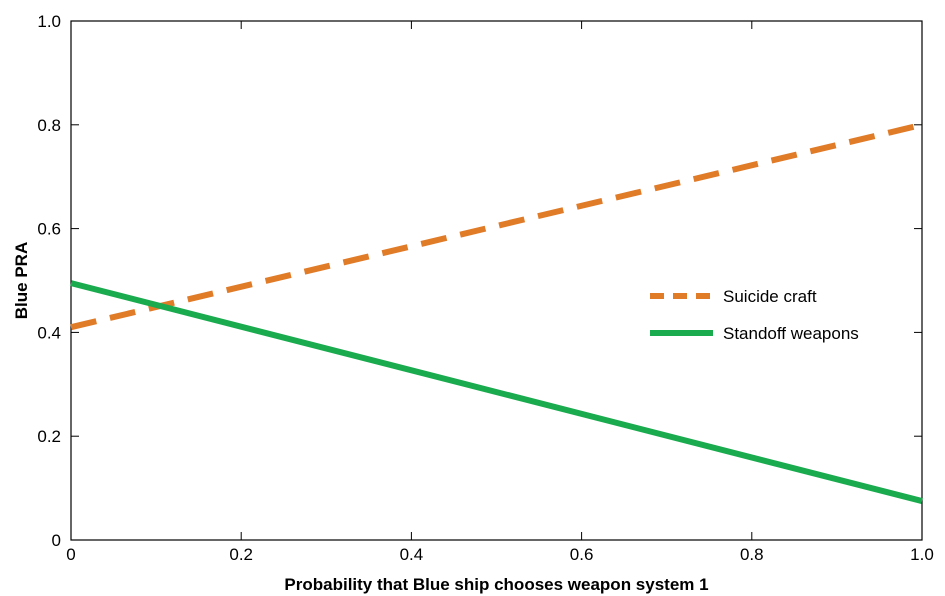 The width and height of the screenshot is (945, 596). What do you see at coordinates (241, 554) in the screenshot?
I see `x-tick-label: 0.2` at bounding box center [241, 554].